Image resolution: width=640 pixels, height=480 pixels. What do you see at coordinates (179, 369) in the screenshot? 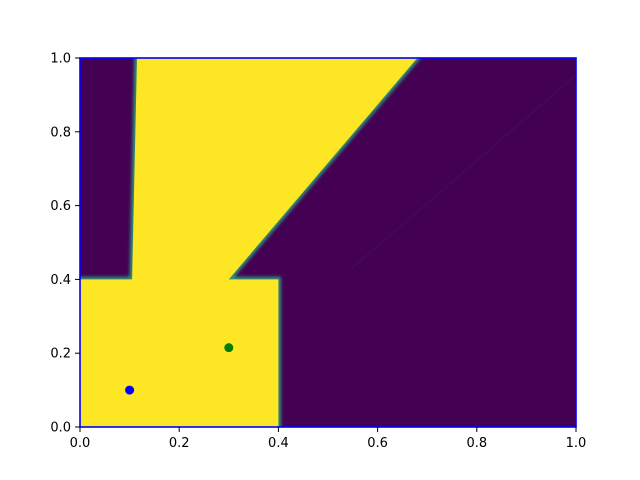
I see `points-layer` at bounding box center [179, 369].